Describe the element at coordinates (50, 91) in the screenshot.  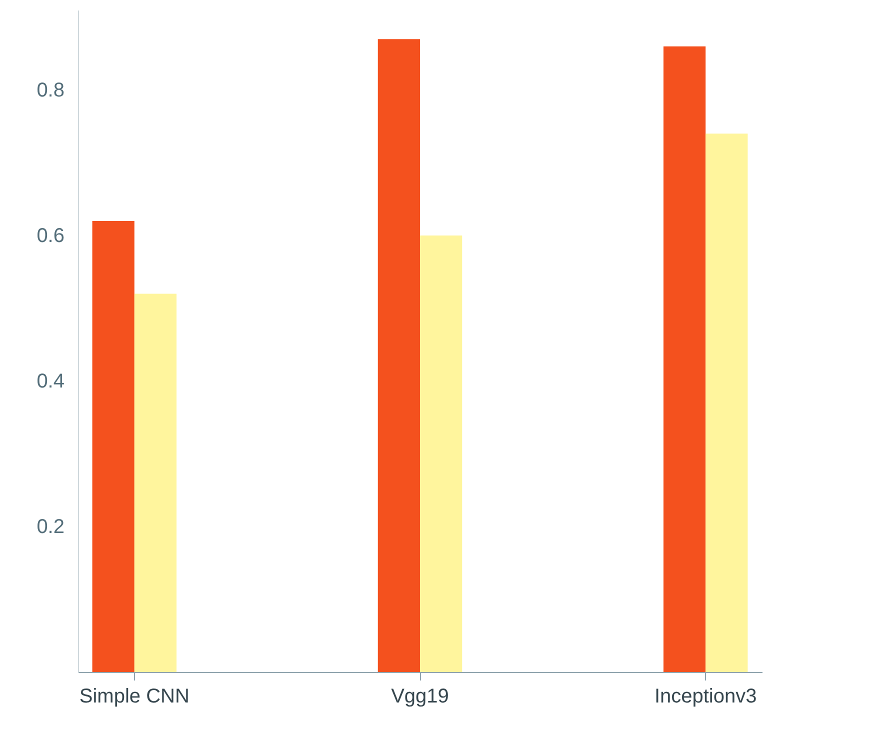
I see `y-tick-label: 0.8` at that location.